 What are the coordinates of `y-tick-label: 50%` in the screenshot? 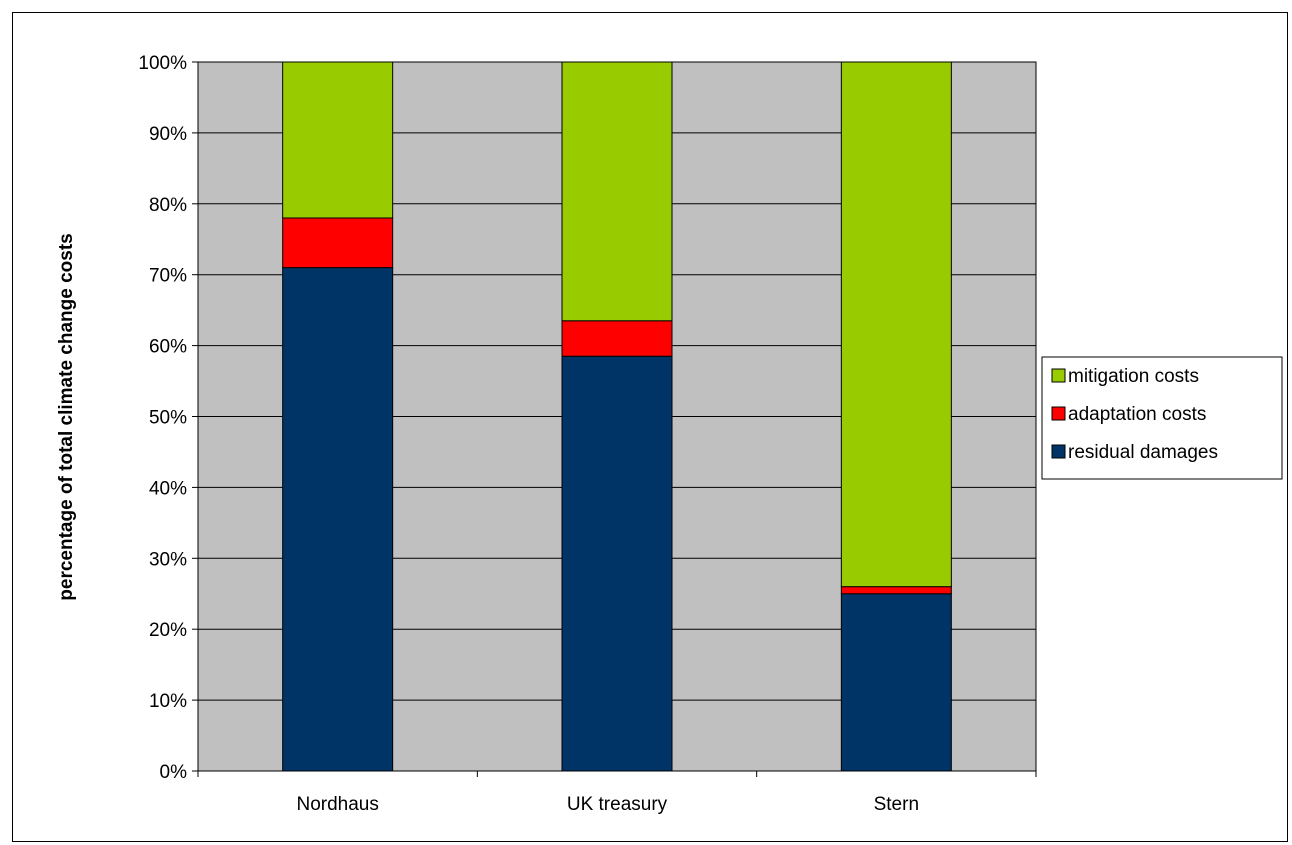 It's located at (168, 418).